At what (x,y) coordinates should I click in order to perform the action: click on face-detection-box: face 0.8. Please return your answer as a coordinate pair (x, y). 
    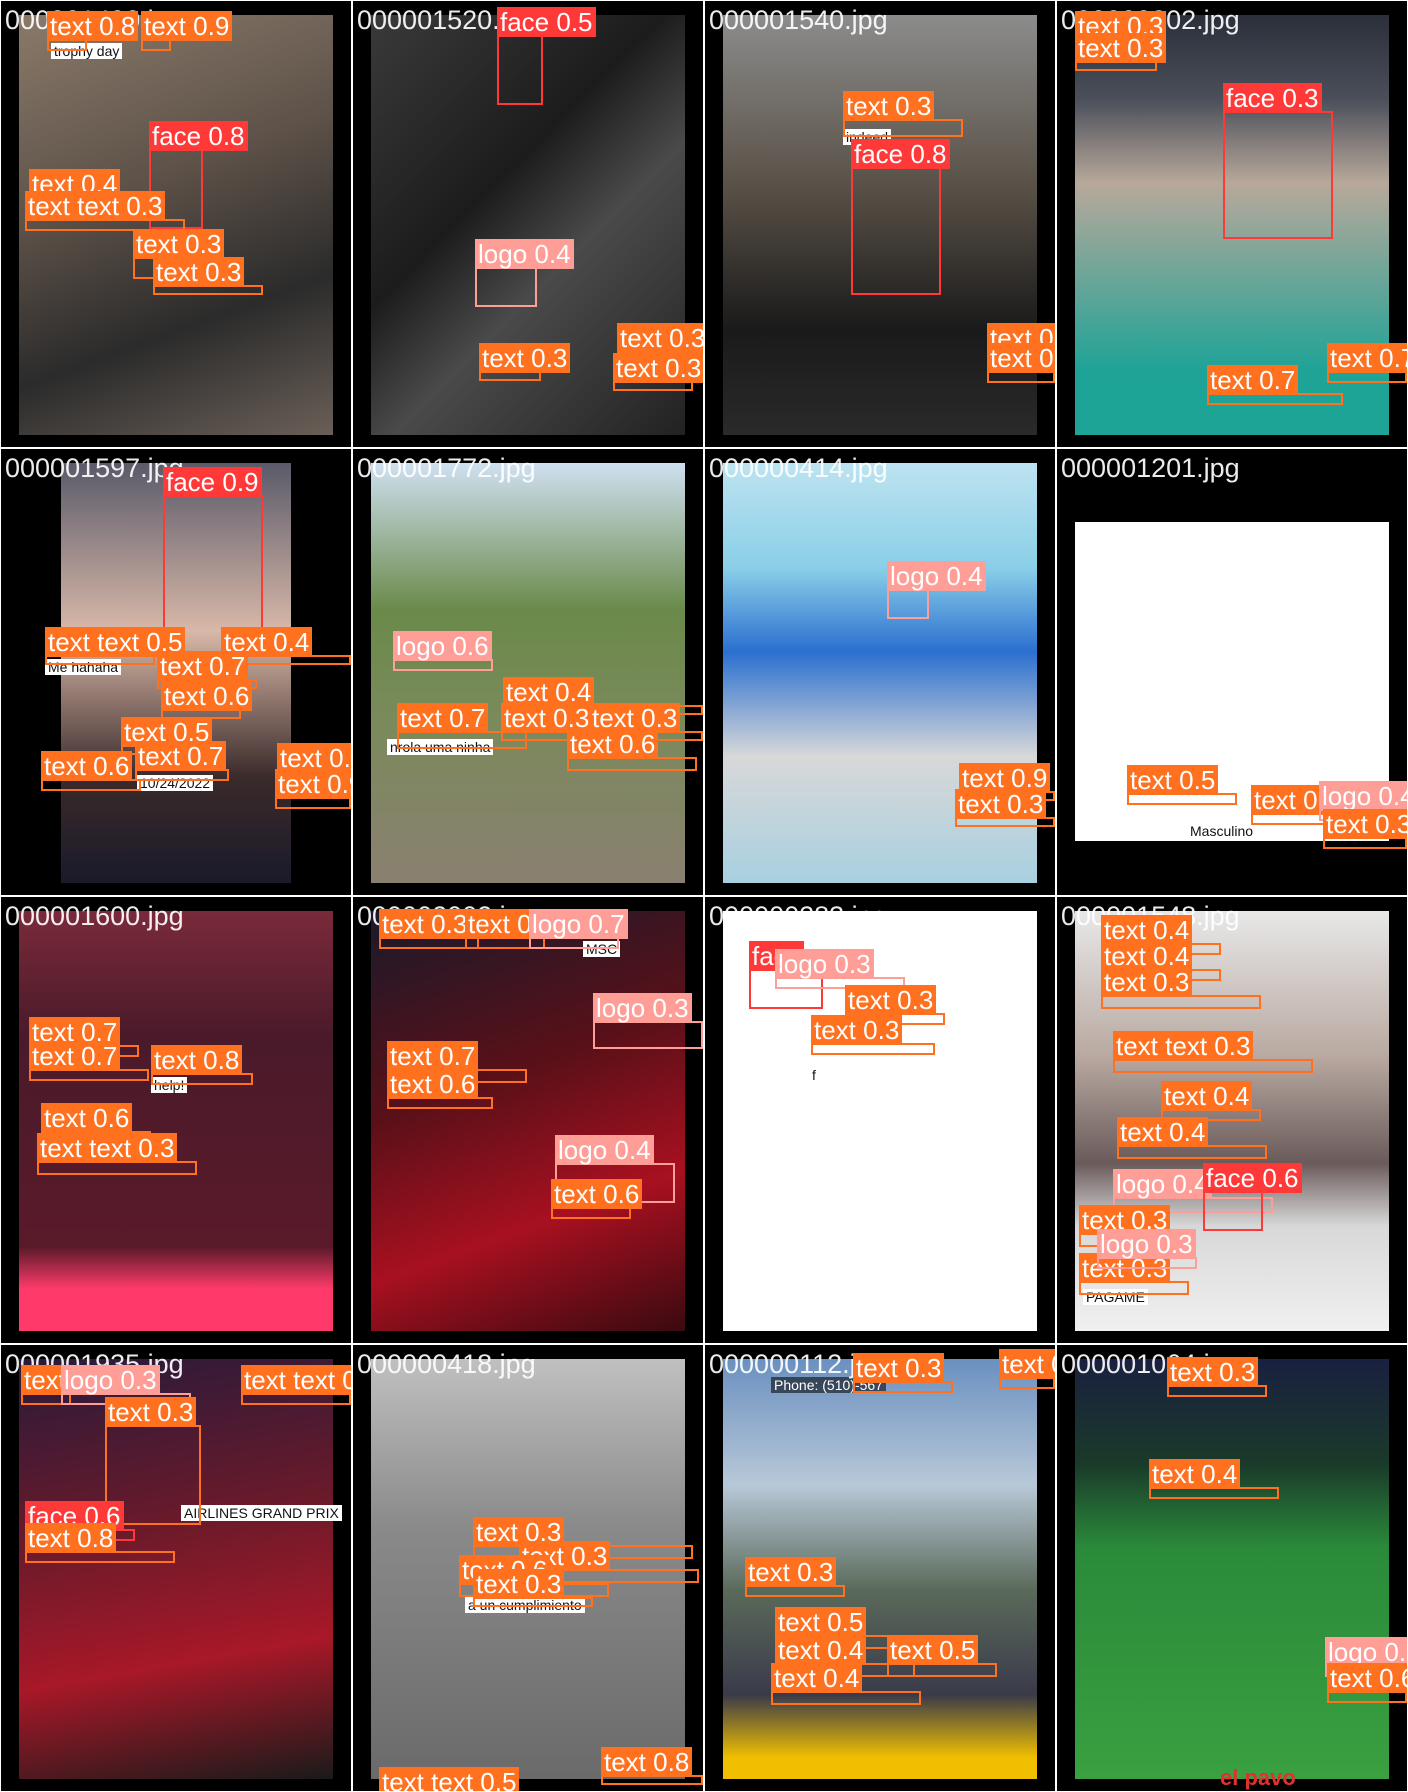
    Looking at the image, I should click on (198, 175).